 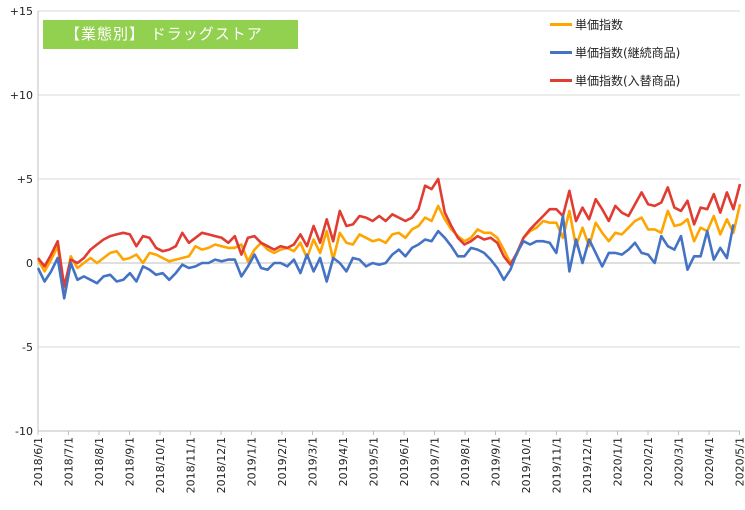 I want to click on legend-label-1: 単価指数(継続商品), so click(x=628, y=53).